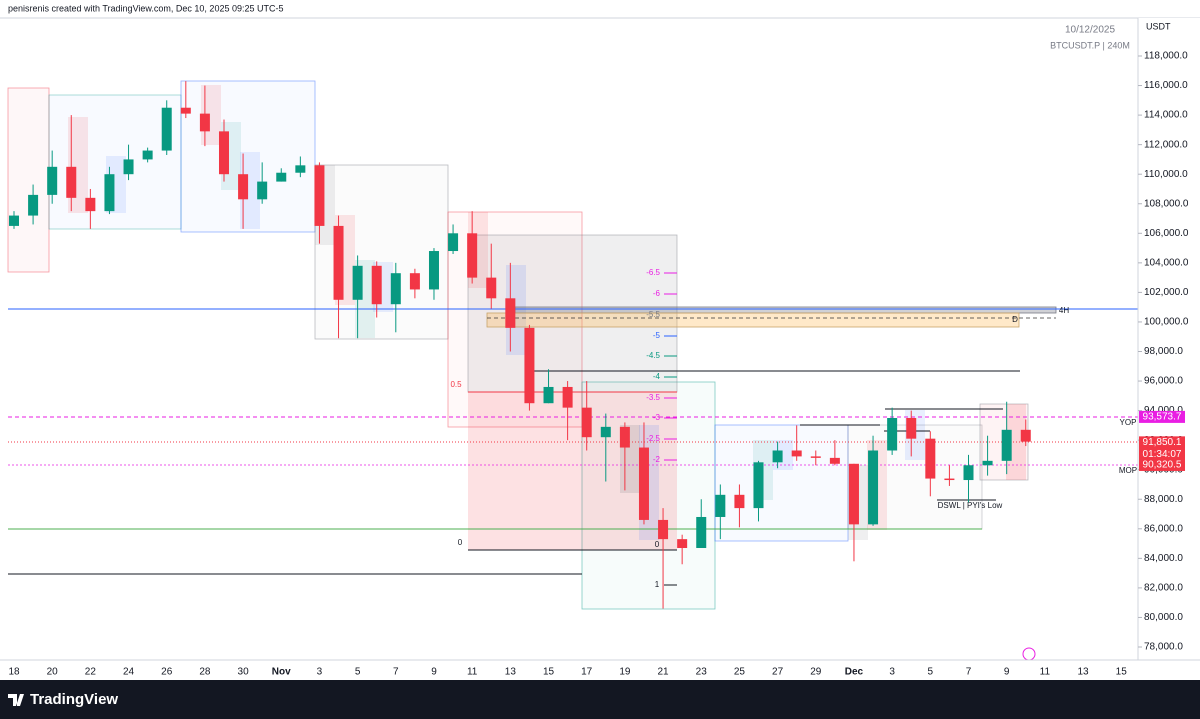 This screenshot has width=1200, height=719. I want to click on legend-symbol: BTCUSDT.P | 240M, so click(1090, 45).